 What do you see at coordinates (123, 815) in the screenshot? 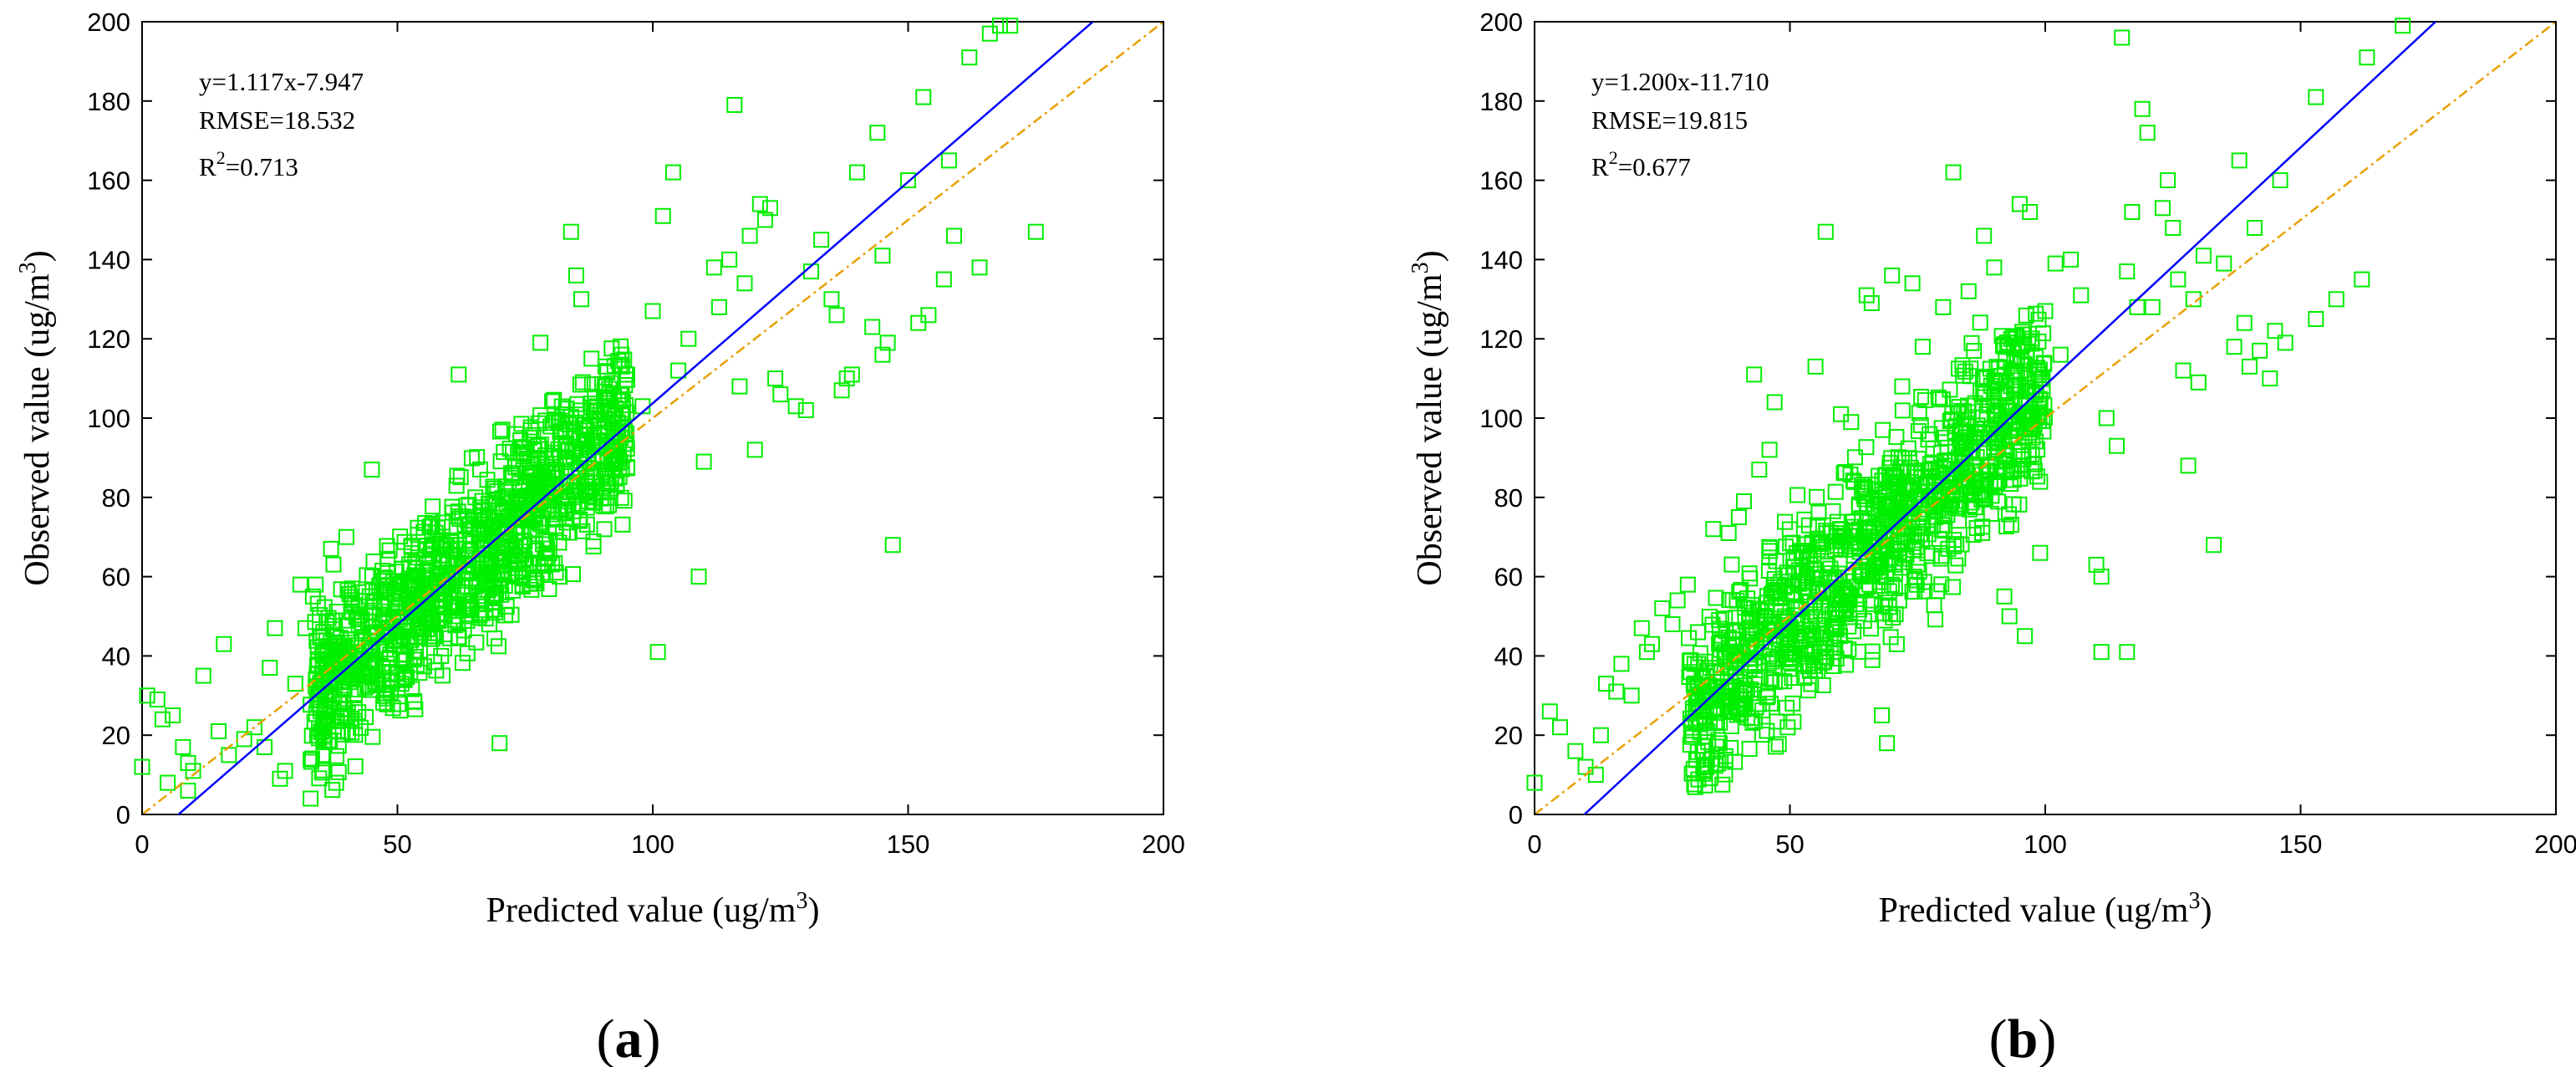
I see `y-tick-label: 0` at bounding box center [123, 815].